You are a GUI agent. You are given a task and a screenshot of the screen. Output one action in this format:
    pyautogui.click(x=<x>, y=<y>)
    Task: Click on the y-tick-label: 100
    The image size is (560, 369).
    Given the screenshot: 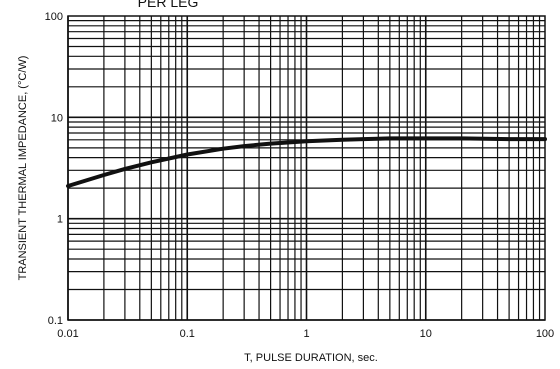 What is the action you would take?
    pyautogui.click(x=54, y=17)
    